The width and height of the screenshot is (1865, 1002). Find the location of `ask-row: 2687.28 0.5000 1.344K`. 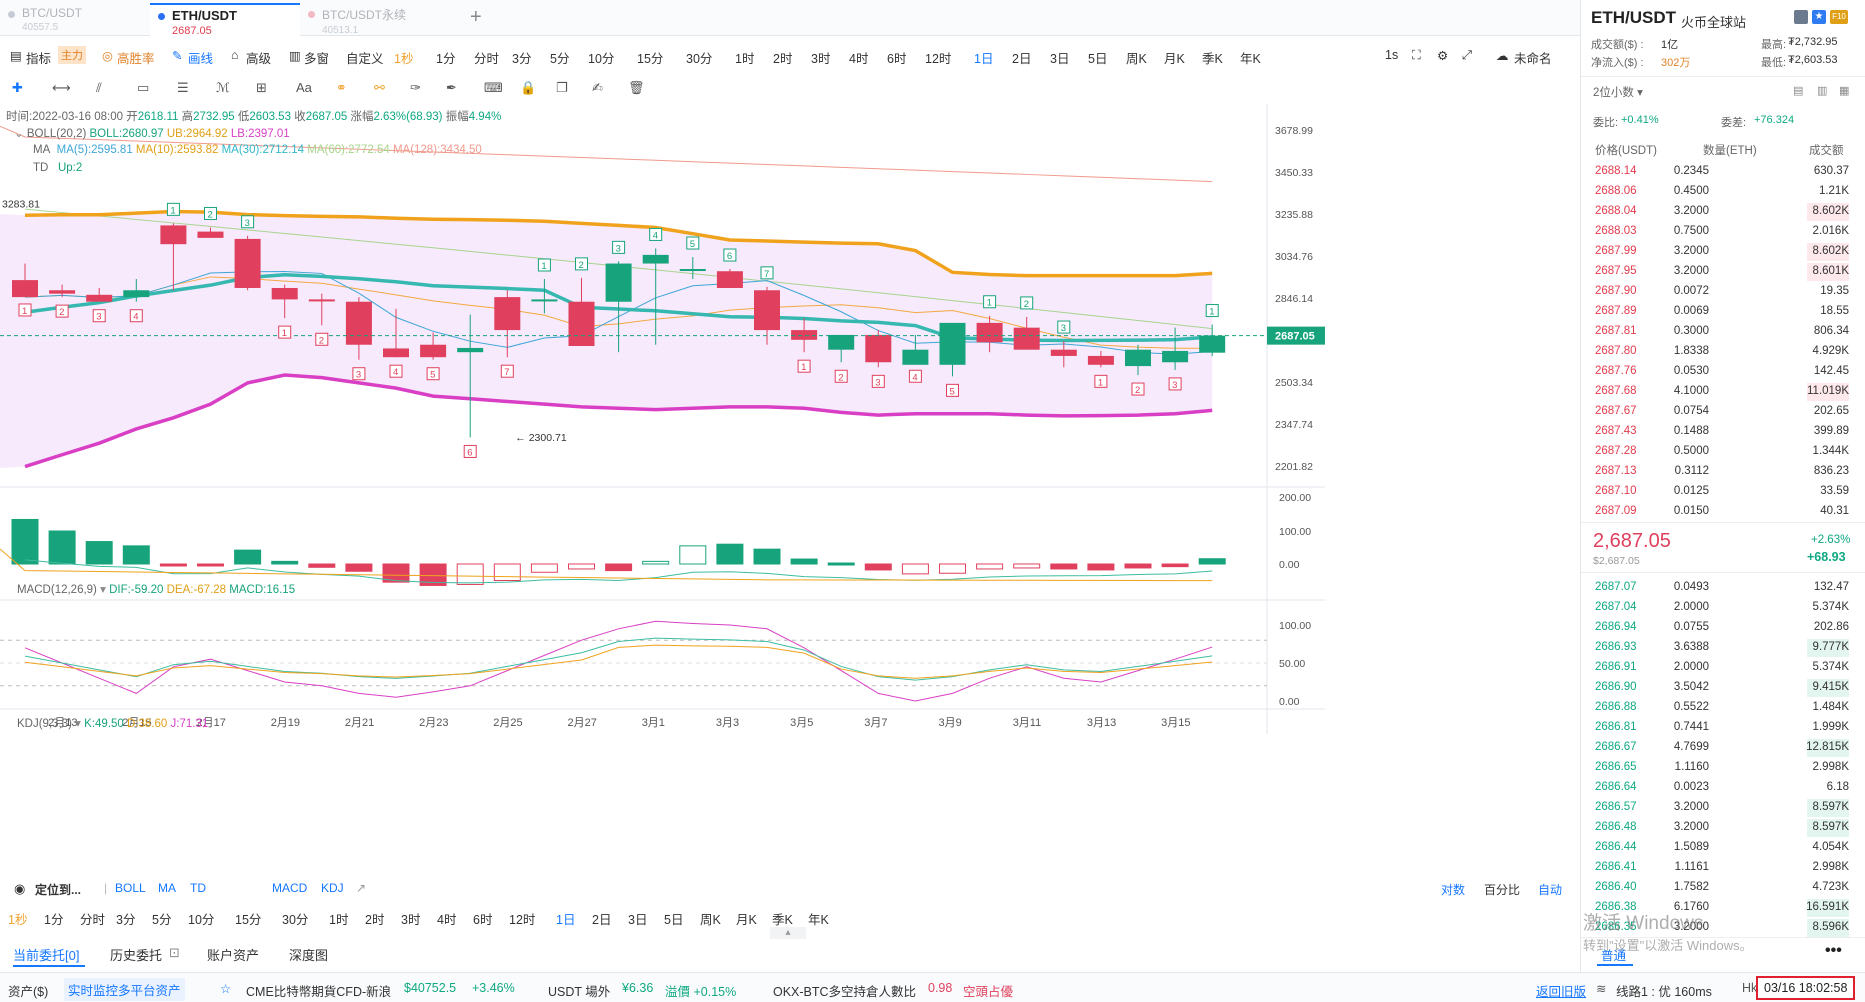

ask-row: 2687.28 0.5000 1.344K is located at coordinates (1715, 452).